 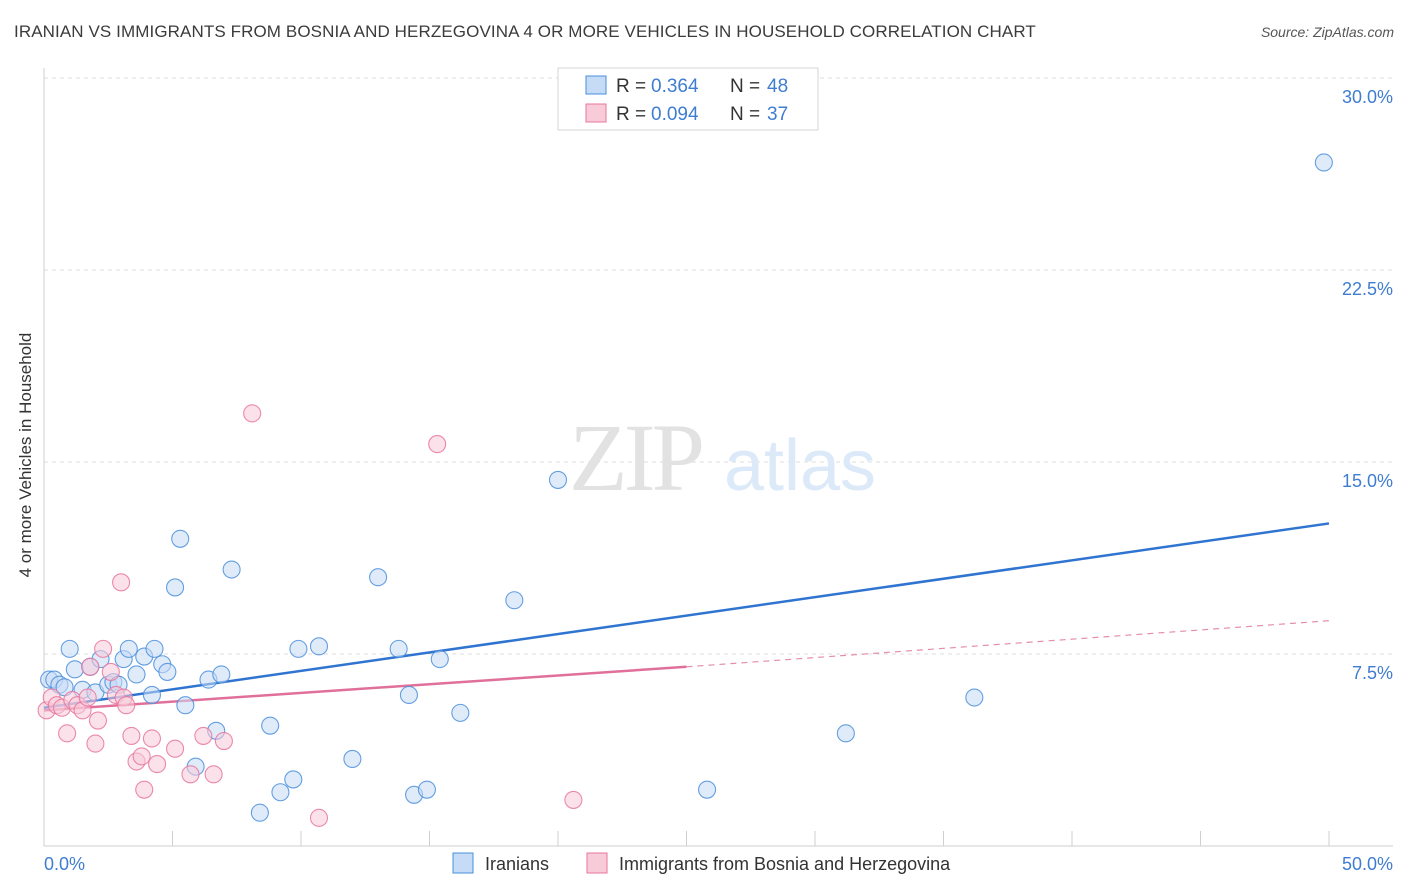 What do you see at coordinates (675, 86) in the screenshot?
I see `legend-r-value-1: 0.364` at bounding box center [675, 86].